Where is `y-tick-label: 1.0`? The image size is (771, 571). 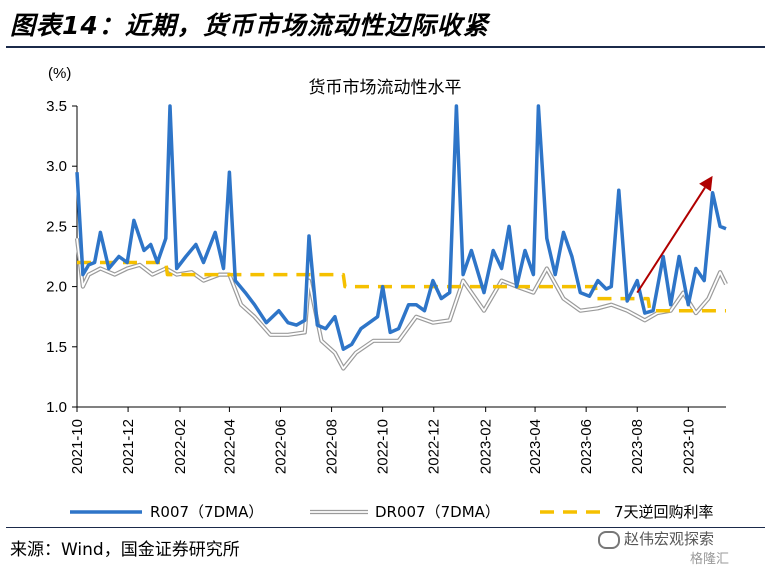 y-tick-label: 1.0 is located at coordinates (56, 407).